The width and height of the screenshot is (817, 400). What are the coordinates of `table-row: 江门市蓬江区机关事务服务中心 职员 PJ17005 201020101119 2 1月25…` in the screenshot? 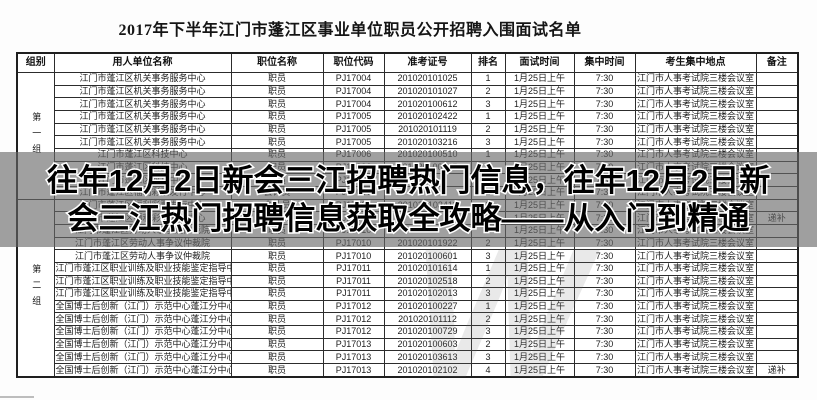 It's located at (408, 129).